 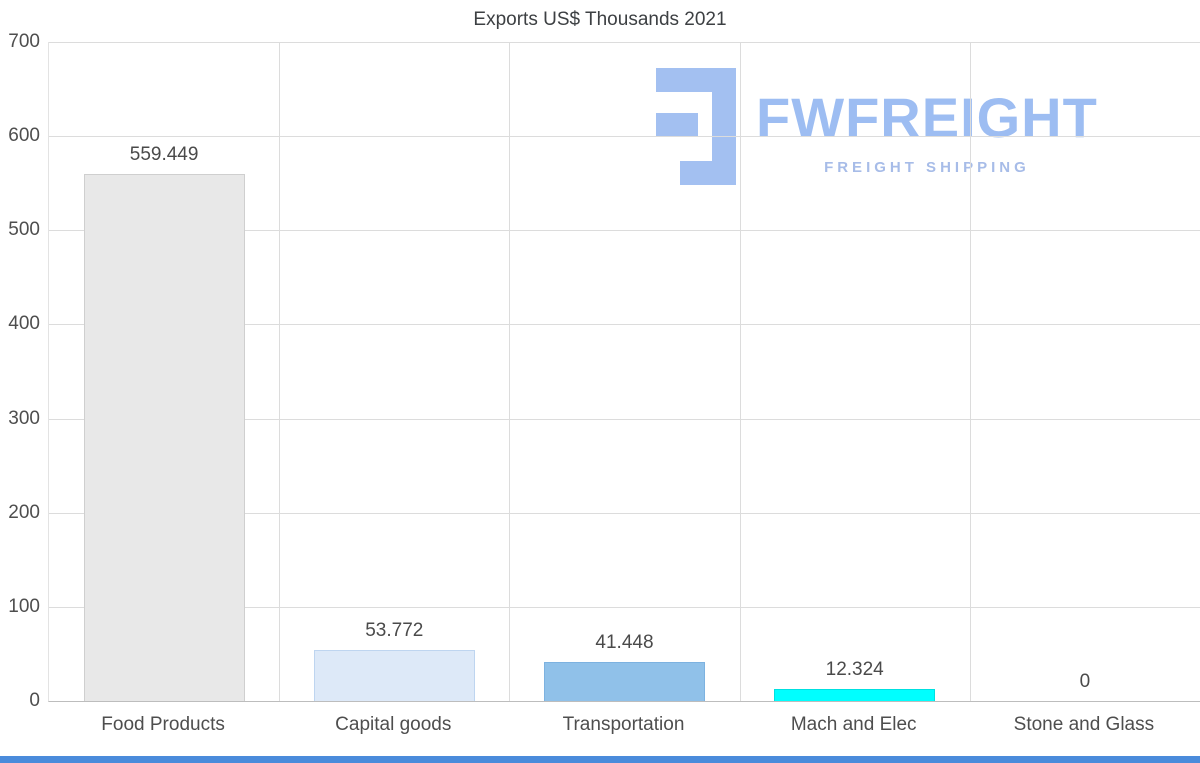 I want to click on x-category-label: Mach and Elec, so click(x=853, y=724).